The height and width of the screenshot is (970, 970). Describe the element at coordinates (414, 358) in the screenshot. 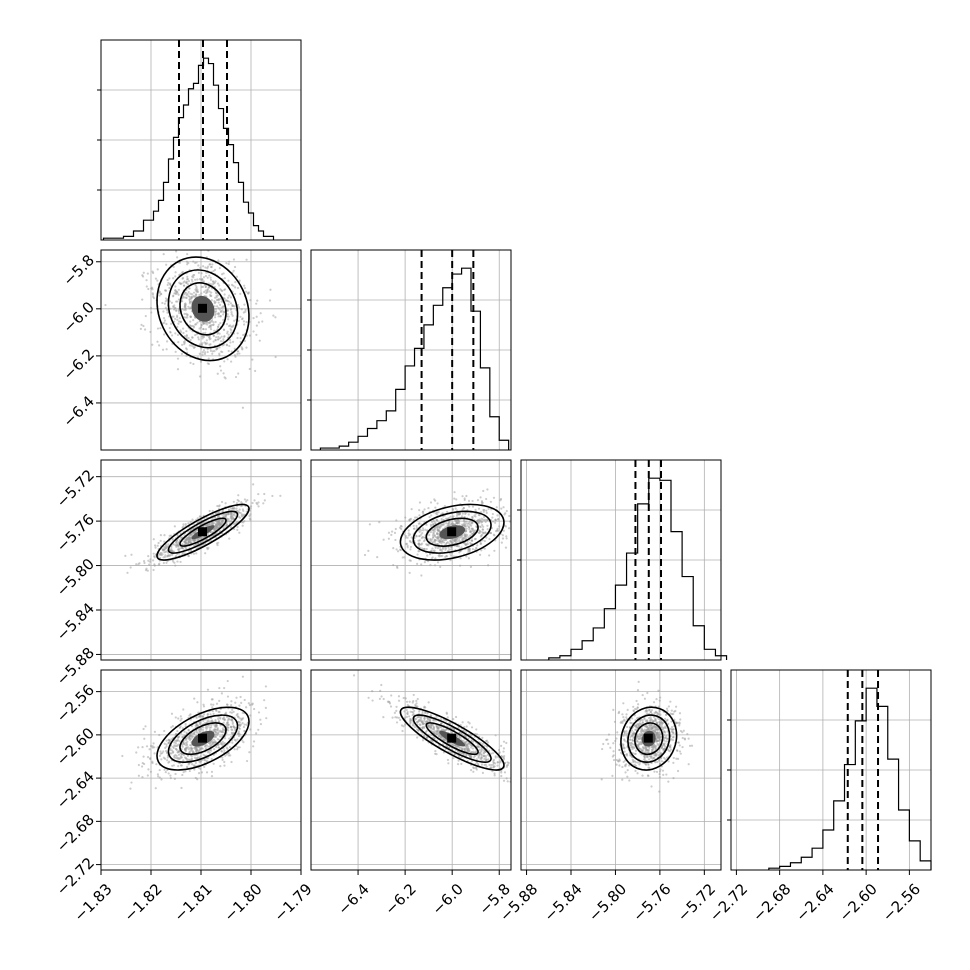

I see `histogram-outline` at that location.